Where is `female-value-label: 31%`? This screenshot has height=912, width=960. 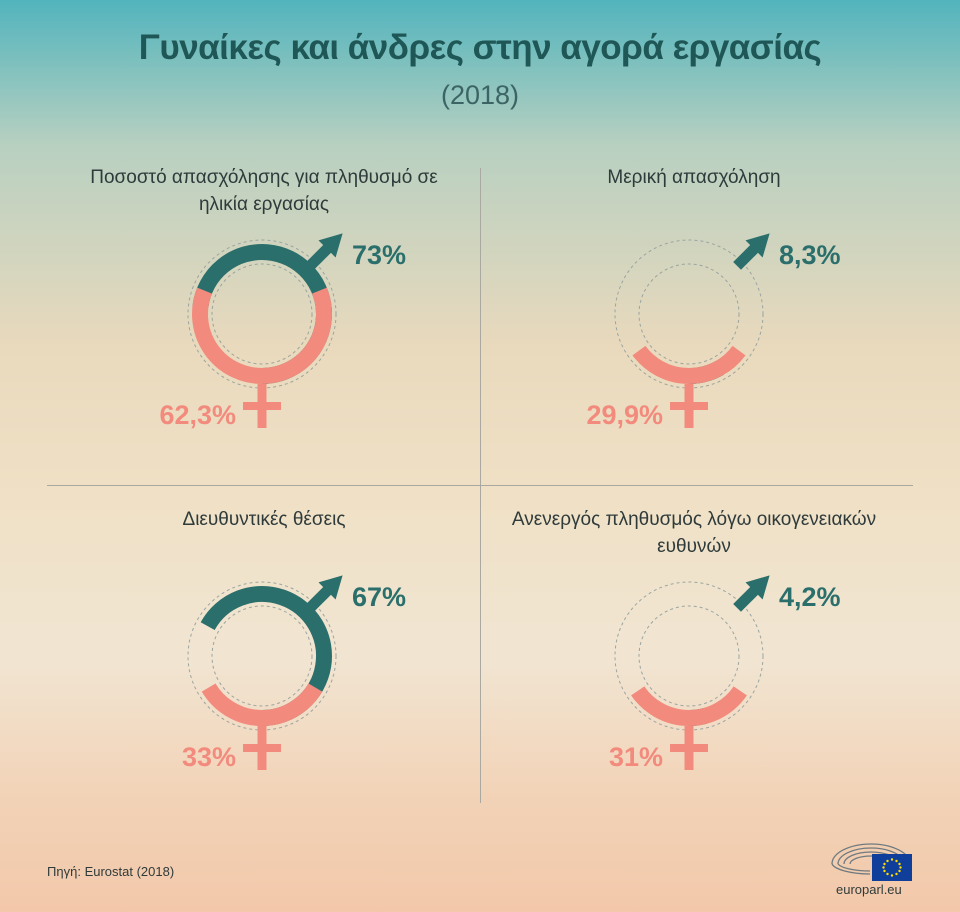 female-value-label: 31% is located at coordinates (636, 757).